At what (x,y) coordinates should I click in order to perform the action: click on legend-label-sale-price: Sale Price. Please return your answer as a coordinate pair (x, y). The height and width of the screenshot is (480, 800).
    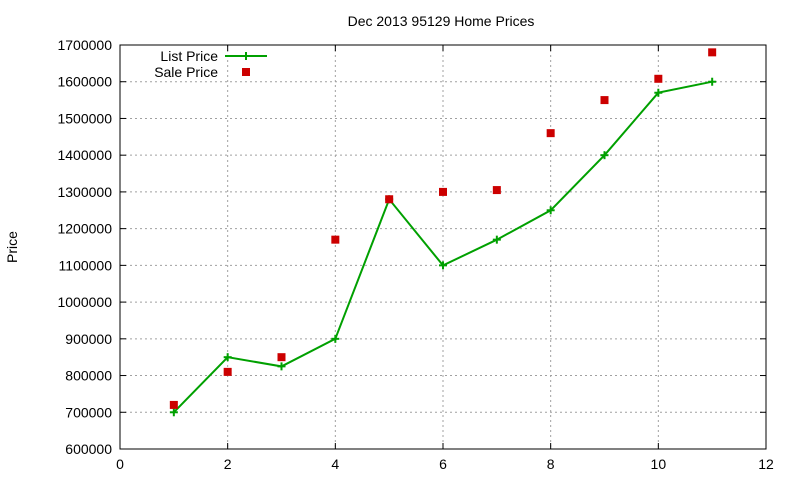
    Looking at the image, I should click on (186, 72).